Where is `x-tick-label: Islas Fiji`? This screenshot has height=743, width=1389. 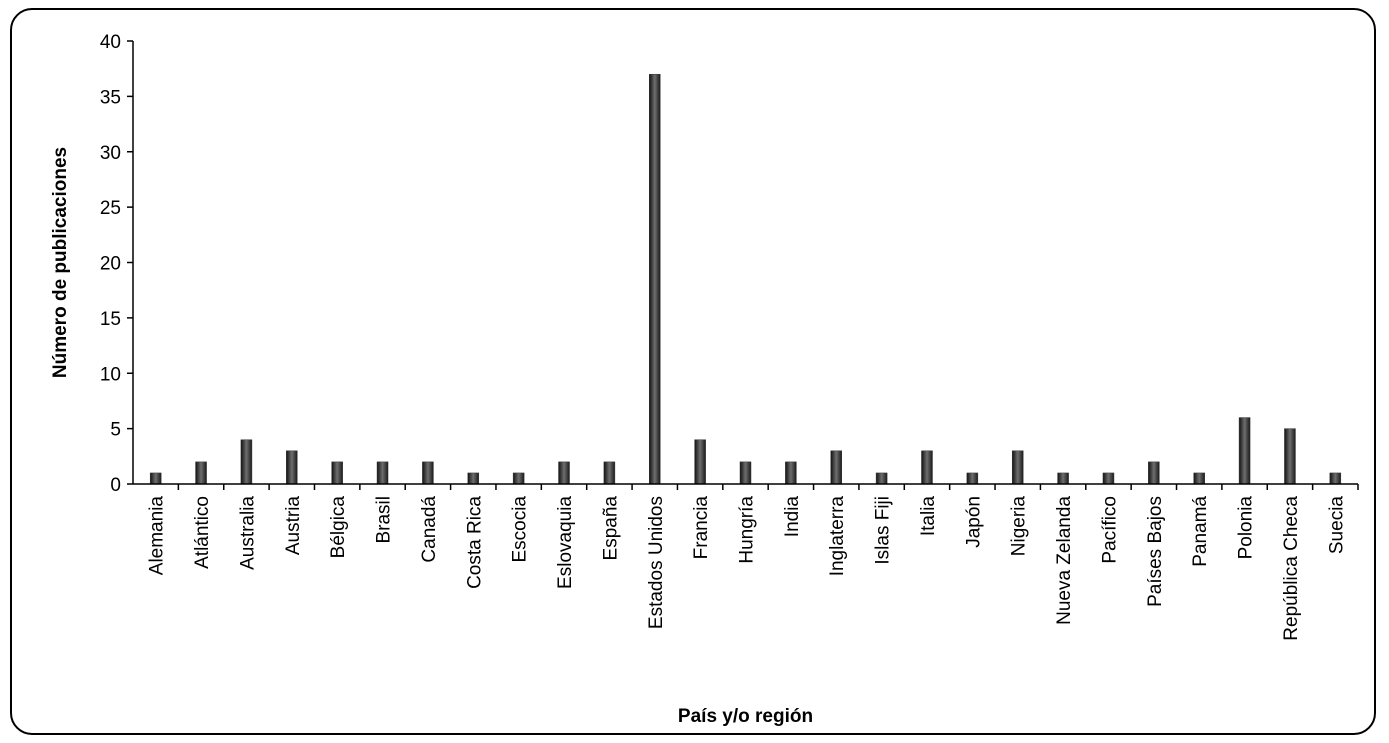
x-tick-label: Islas Fiji is located at coordinates (883, 530).